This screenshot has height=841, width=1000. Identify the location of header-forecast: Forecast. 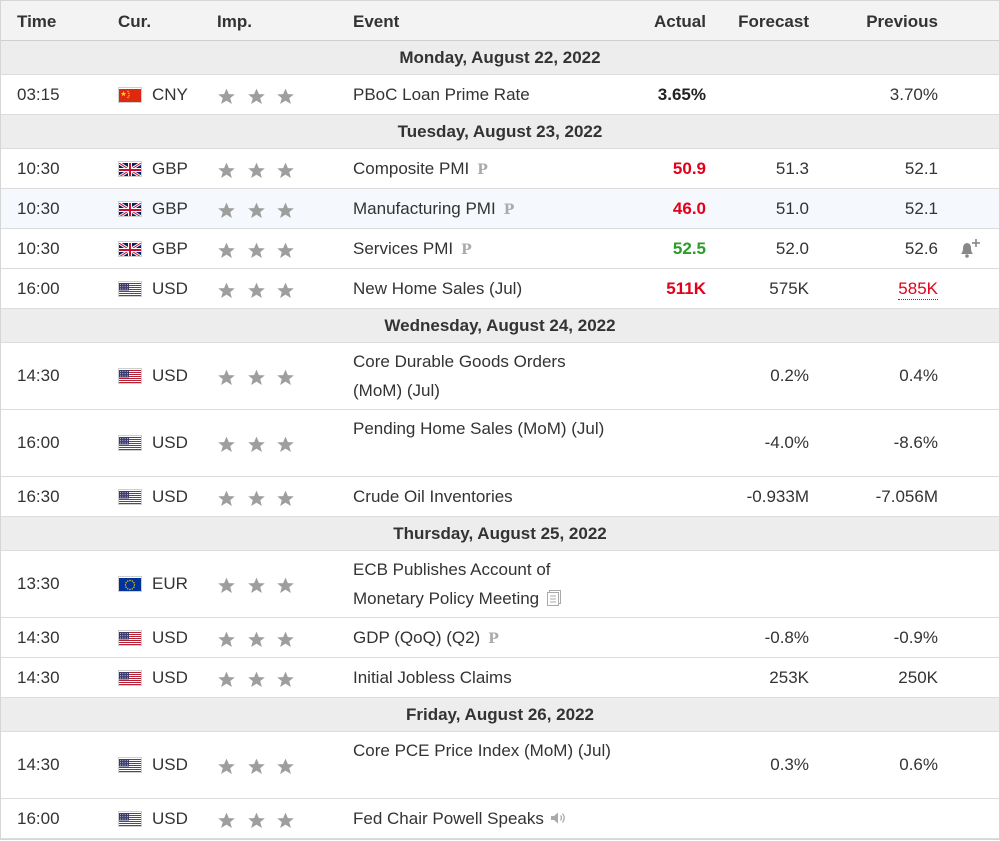
(773, 21).